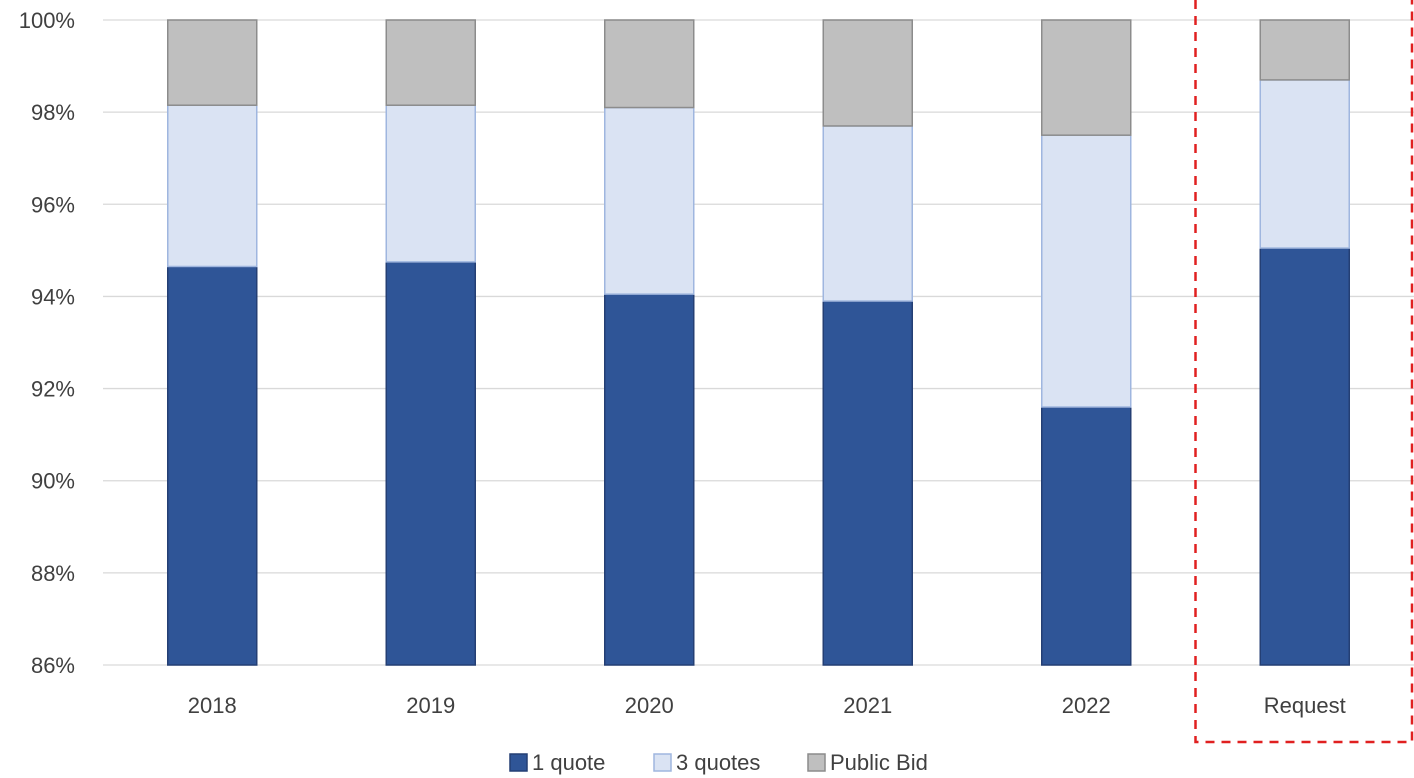  Describe the element at coordinates (430, 183) in the screenshot. I see `bar-3-quotes-2019` at that location.